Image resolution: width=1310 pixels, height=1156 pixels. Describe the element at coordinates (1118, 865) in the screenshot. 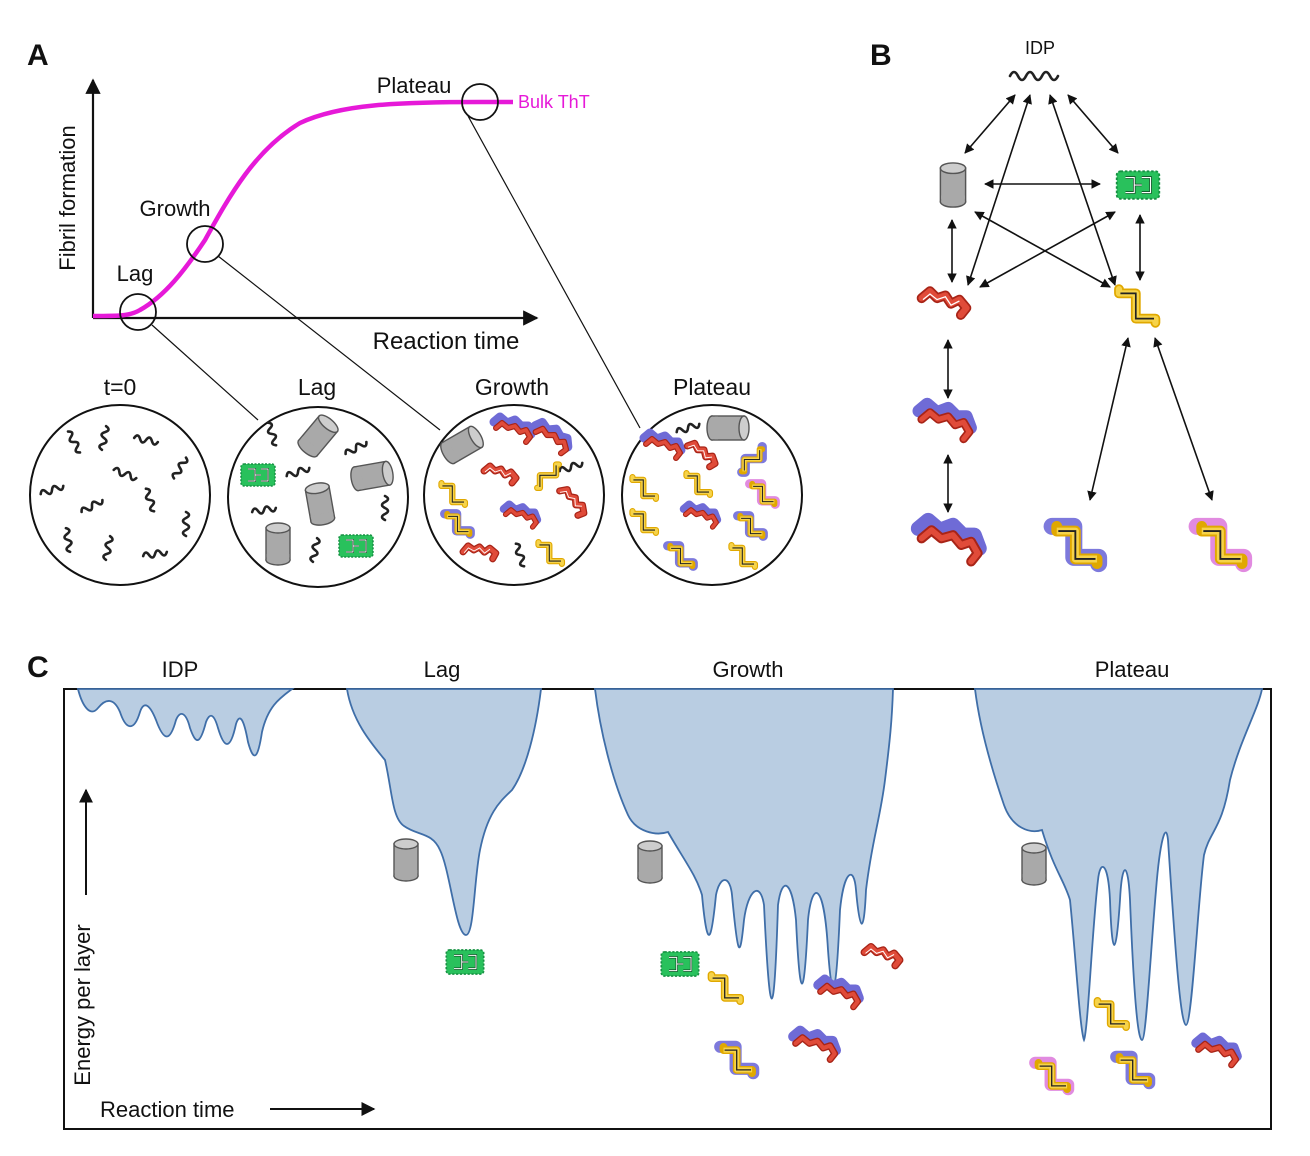

I see `landscape-plateau` at that location.